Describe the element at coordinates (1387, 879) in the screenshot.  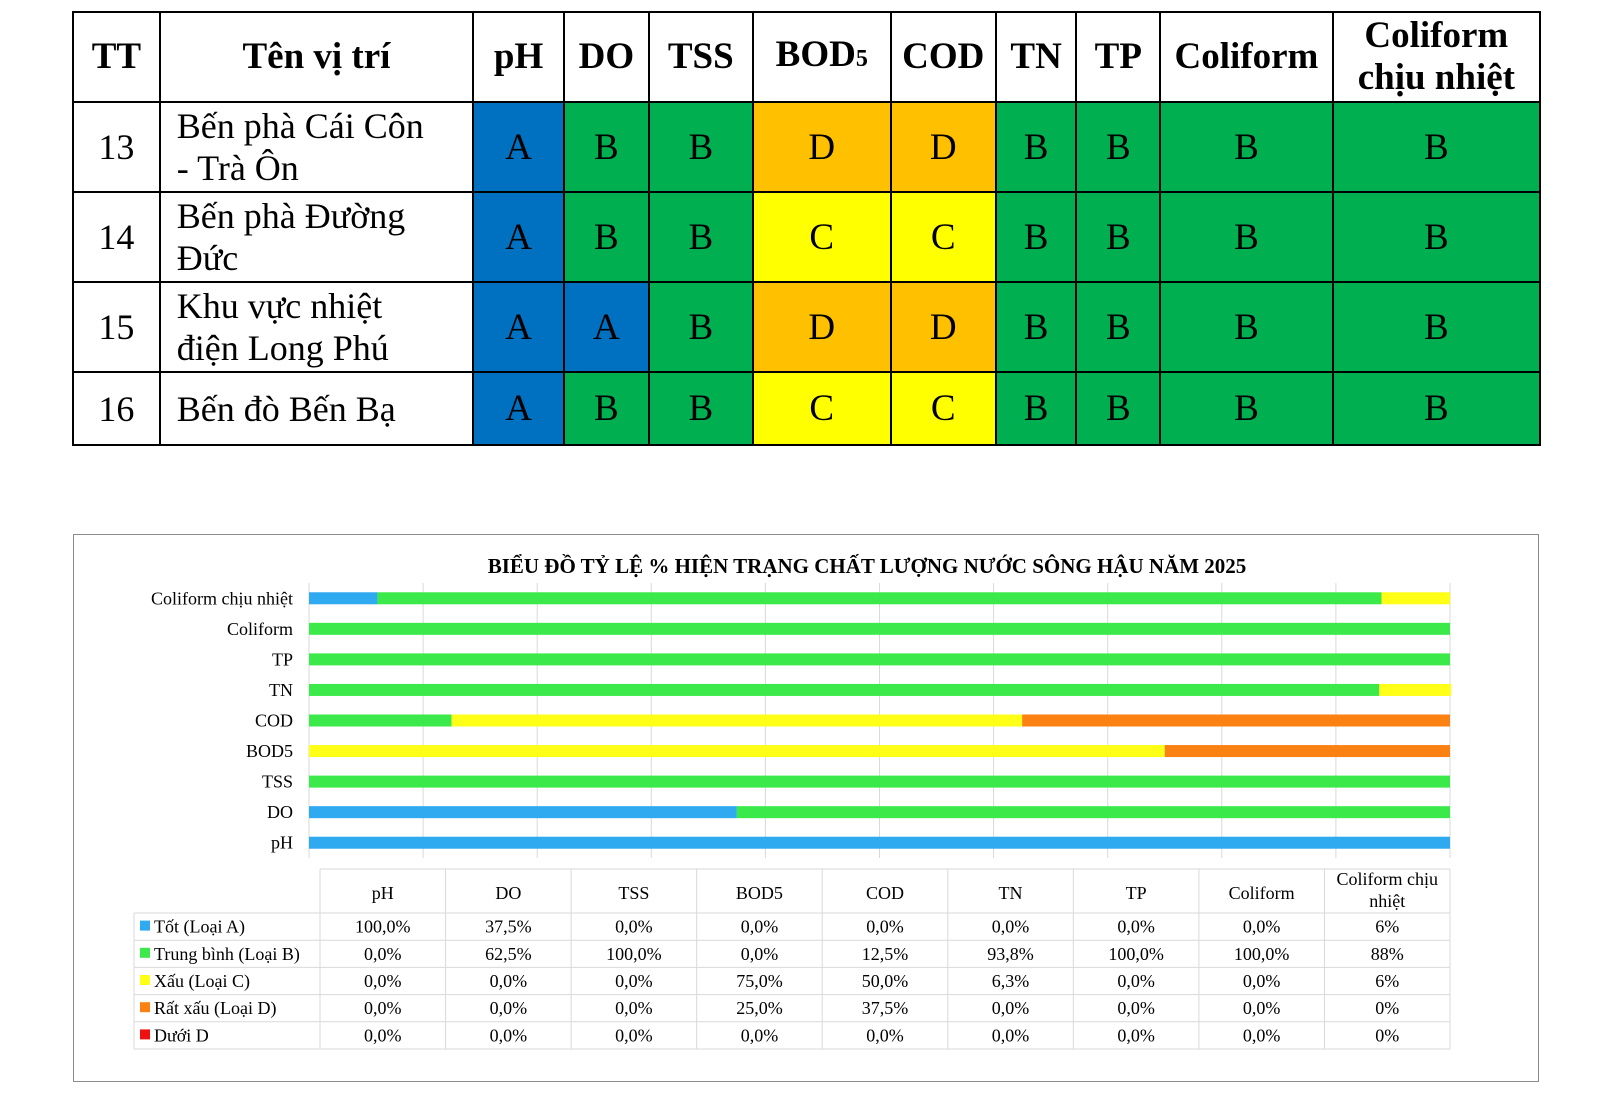
I see `data-table-column-header: Coliform chịu` at that location.